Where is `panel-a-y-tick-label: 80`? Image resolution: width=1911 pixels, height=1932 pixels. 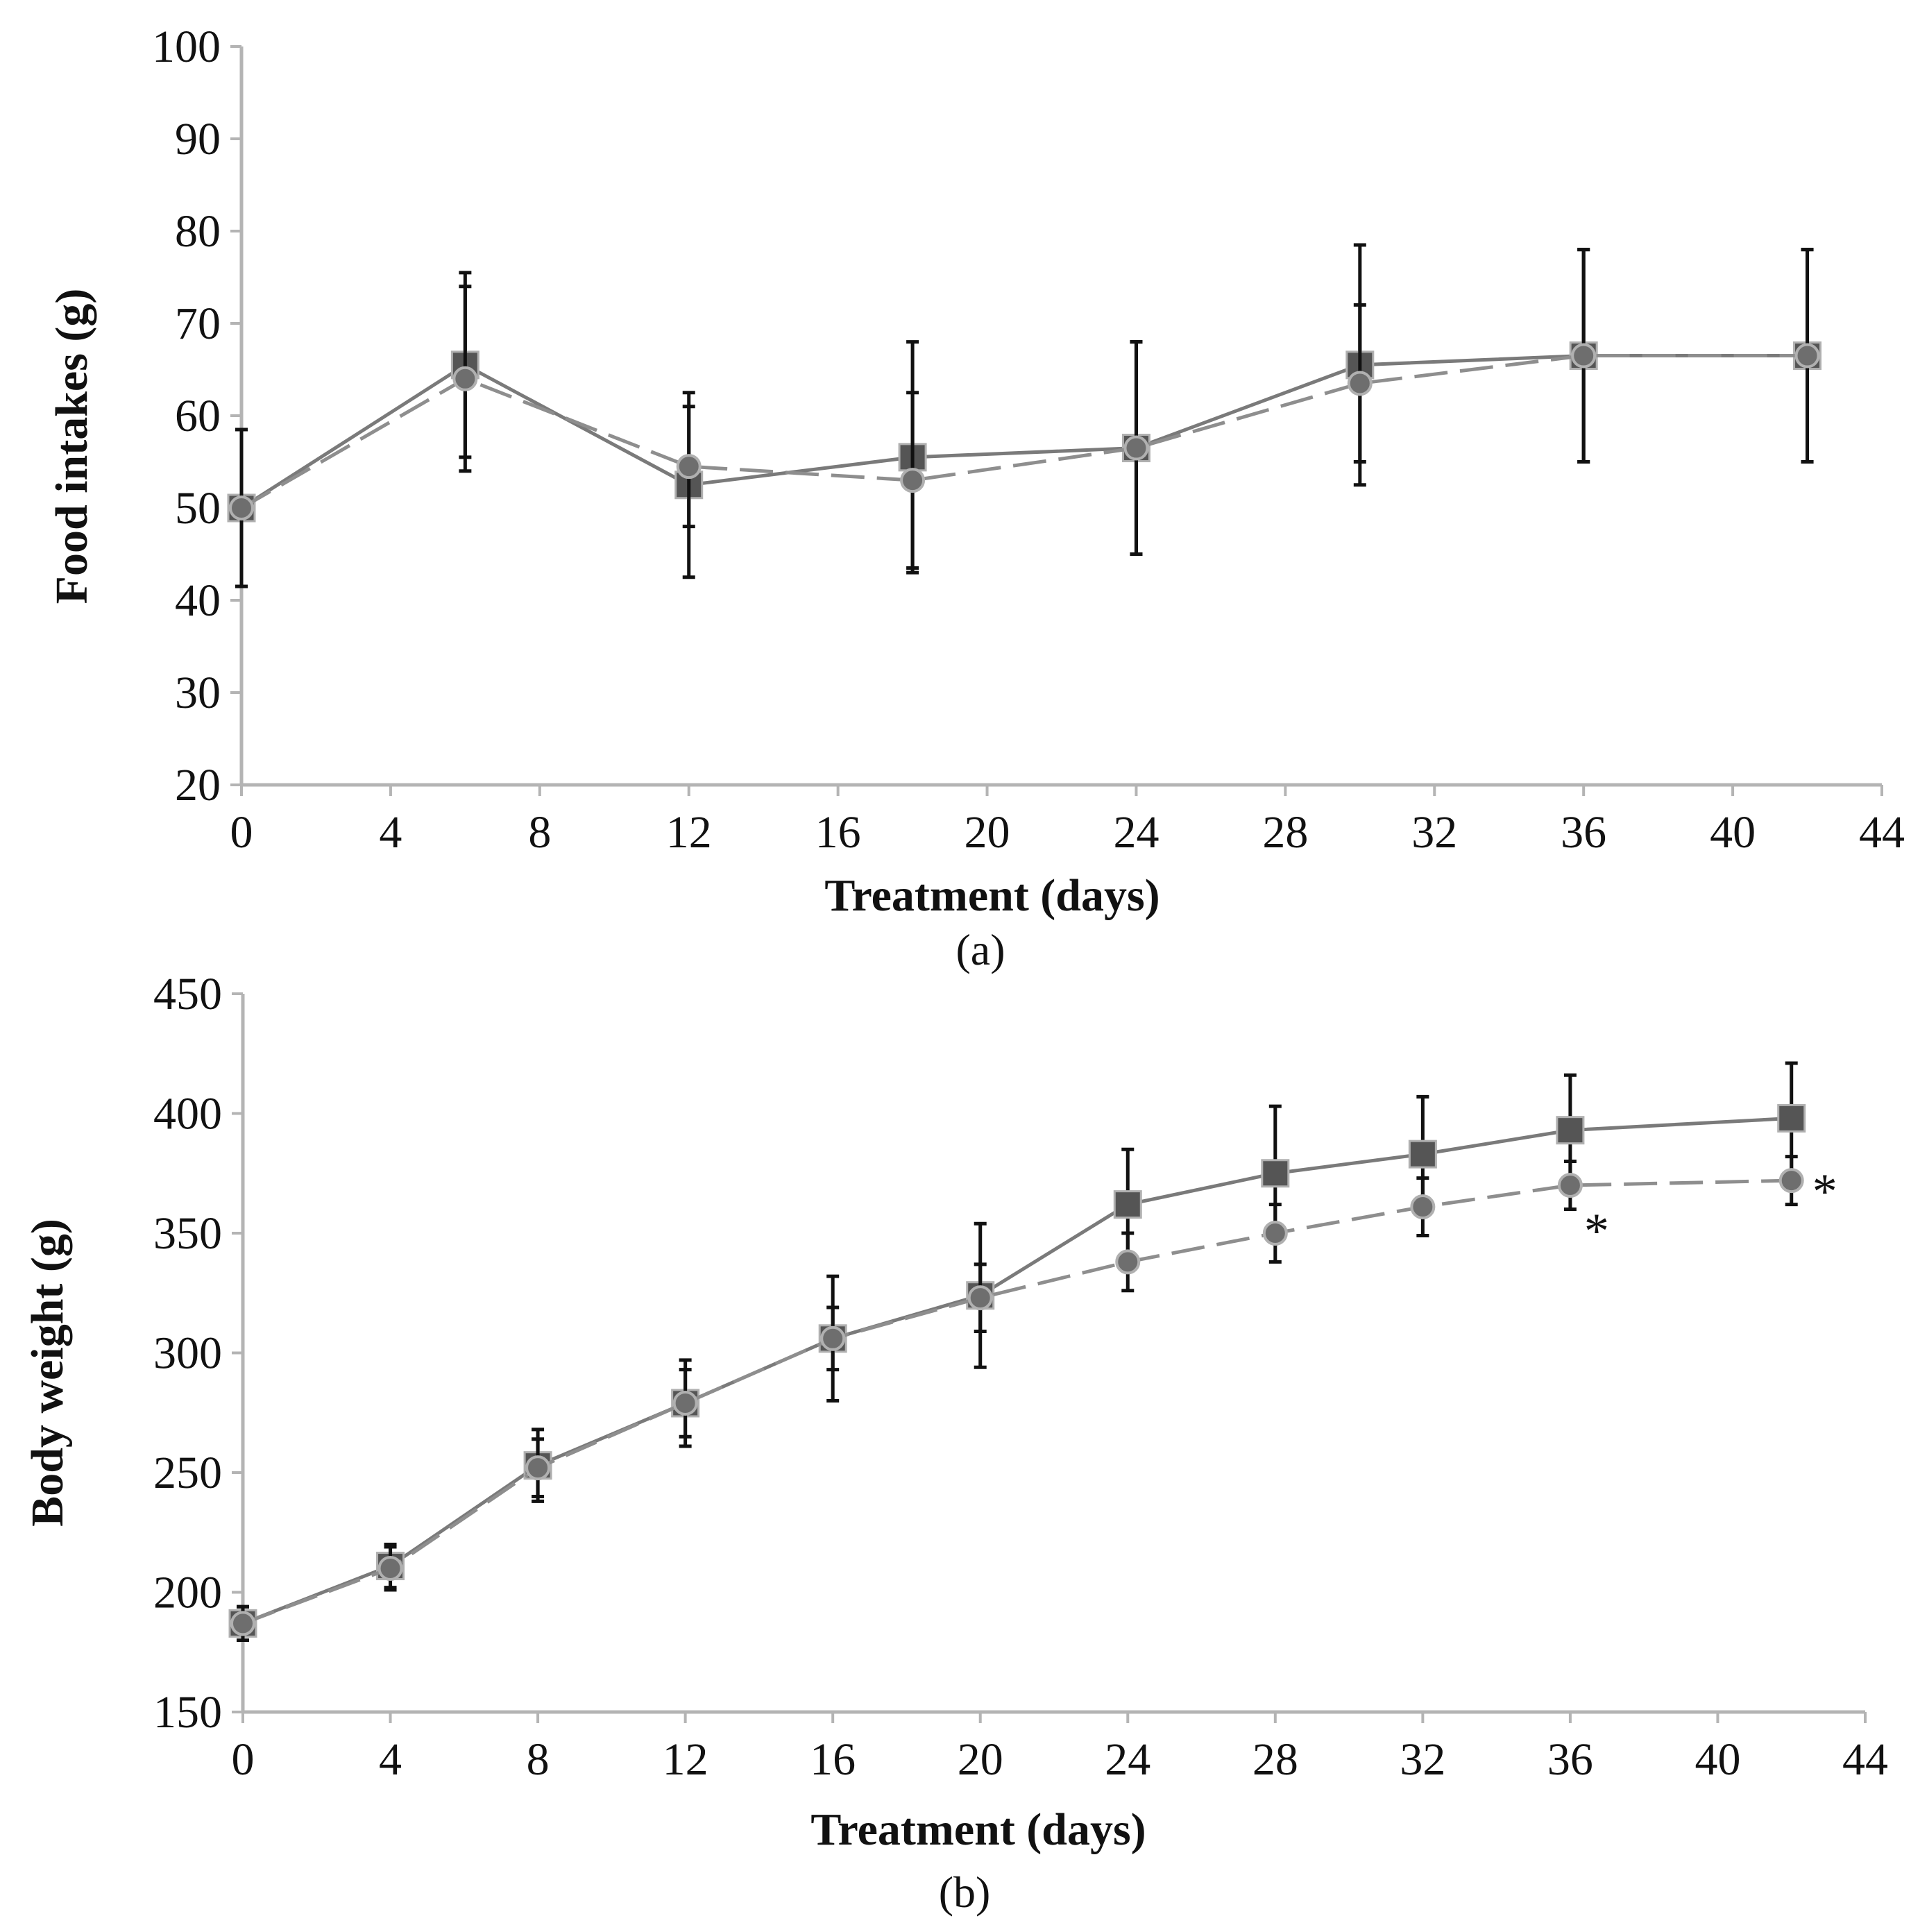 panel-a-y-tick-label: 80 is located at coordinates (198, 232).